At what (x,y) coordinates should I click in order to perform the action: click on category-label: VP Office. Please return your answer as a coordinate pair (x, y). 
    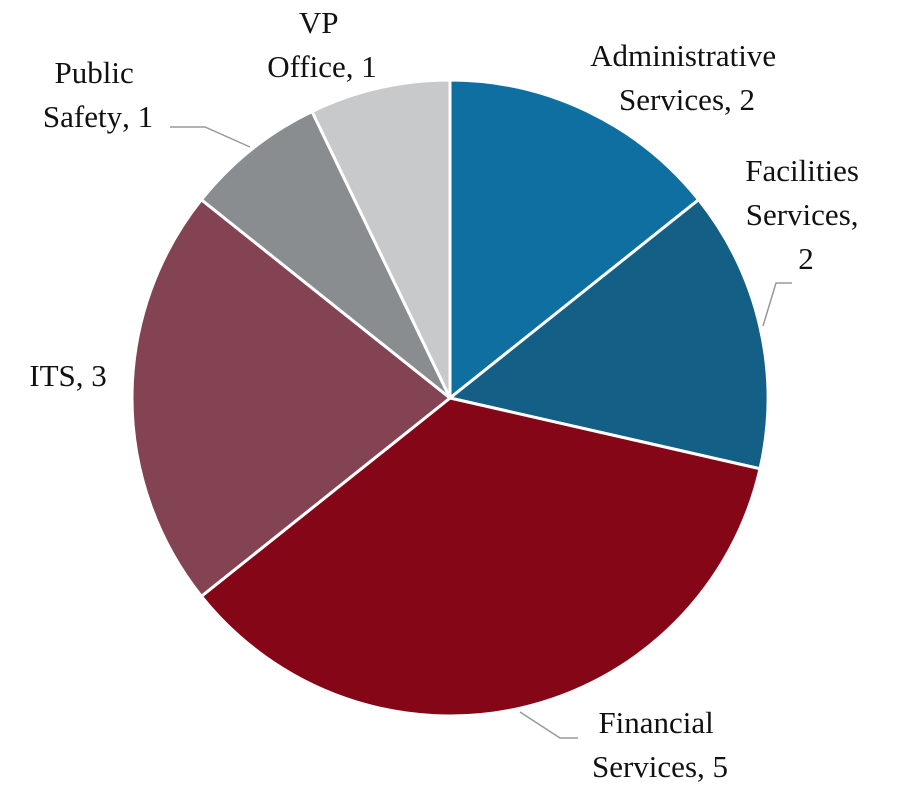
    Looking at the image, I should click on (306, 44).